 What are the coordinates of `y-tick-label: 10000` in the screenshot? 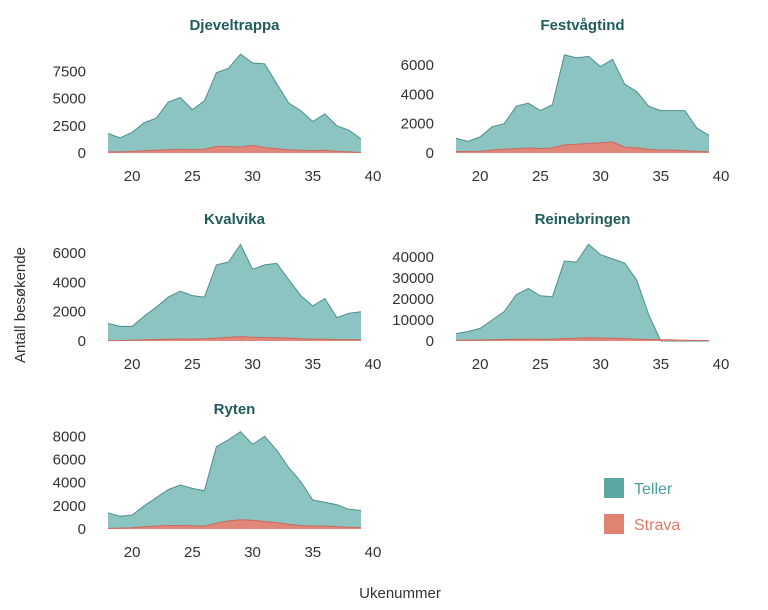 It's located at (413, 320).